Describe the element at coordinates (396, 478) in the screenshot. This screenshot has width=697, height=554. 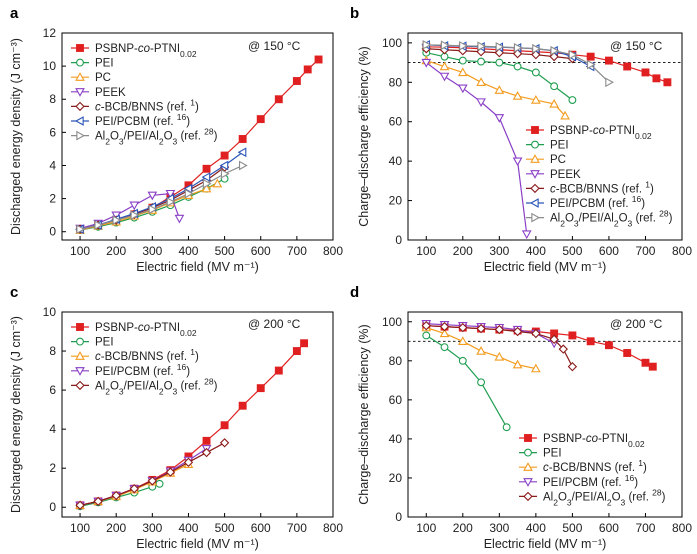
I see `y-tick-label: 20` at that location.